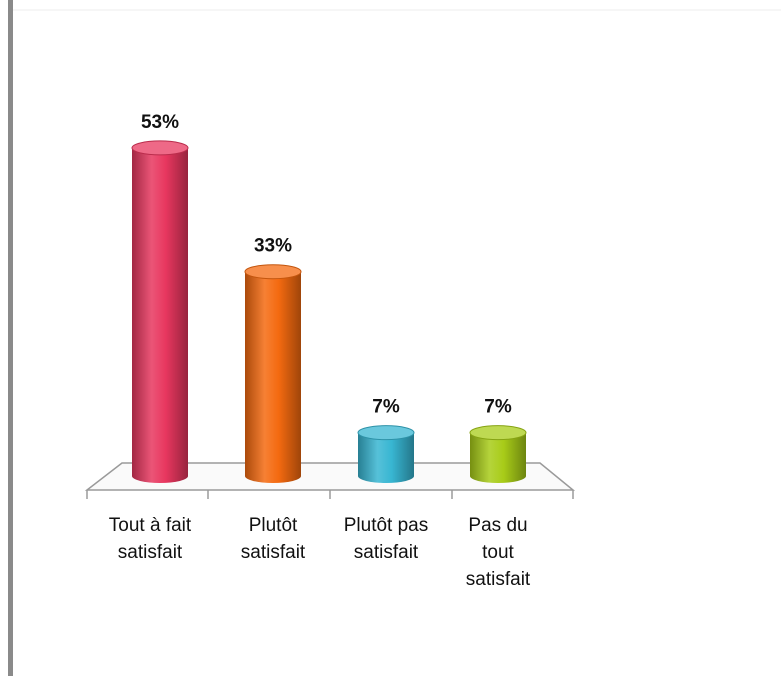  Describe the element at coordinates (150, 539) in the screenshot. I see `category-label: Tout à fait satisfait` at that location.